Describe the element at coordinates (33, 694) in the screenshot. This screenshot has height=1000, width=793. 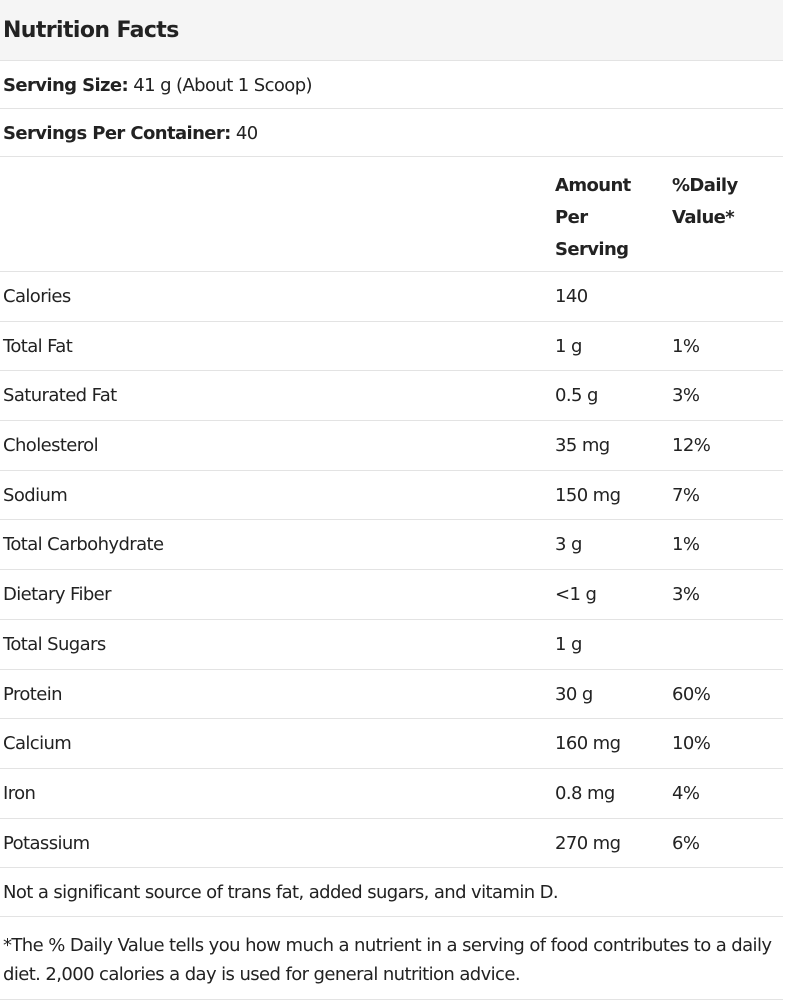
I see `nutrient-name: Protein` at that location.